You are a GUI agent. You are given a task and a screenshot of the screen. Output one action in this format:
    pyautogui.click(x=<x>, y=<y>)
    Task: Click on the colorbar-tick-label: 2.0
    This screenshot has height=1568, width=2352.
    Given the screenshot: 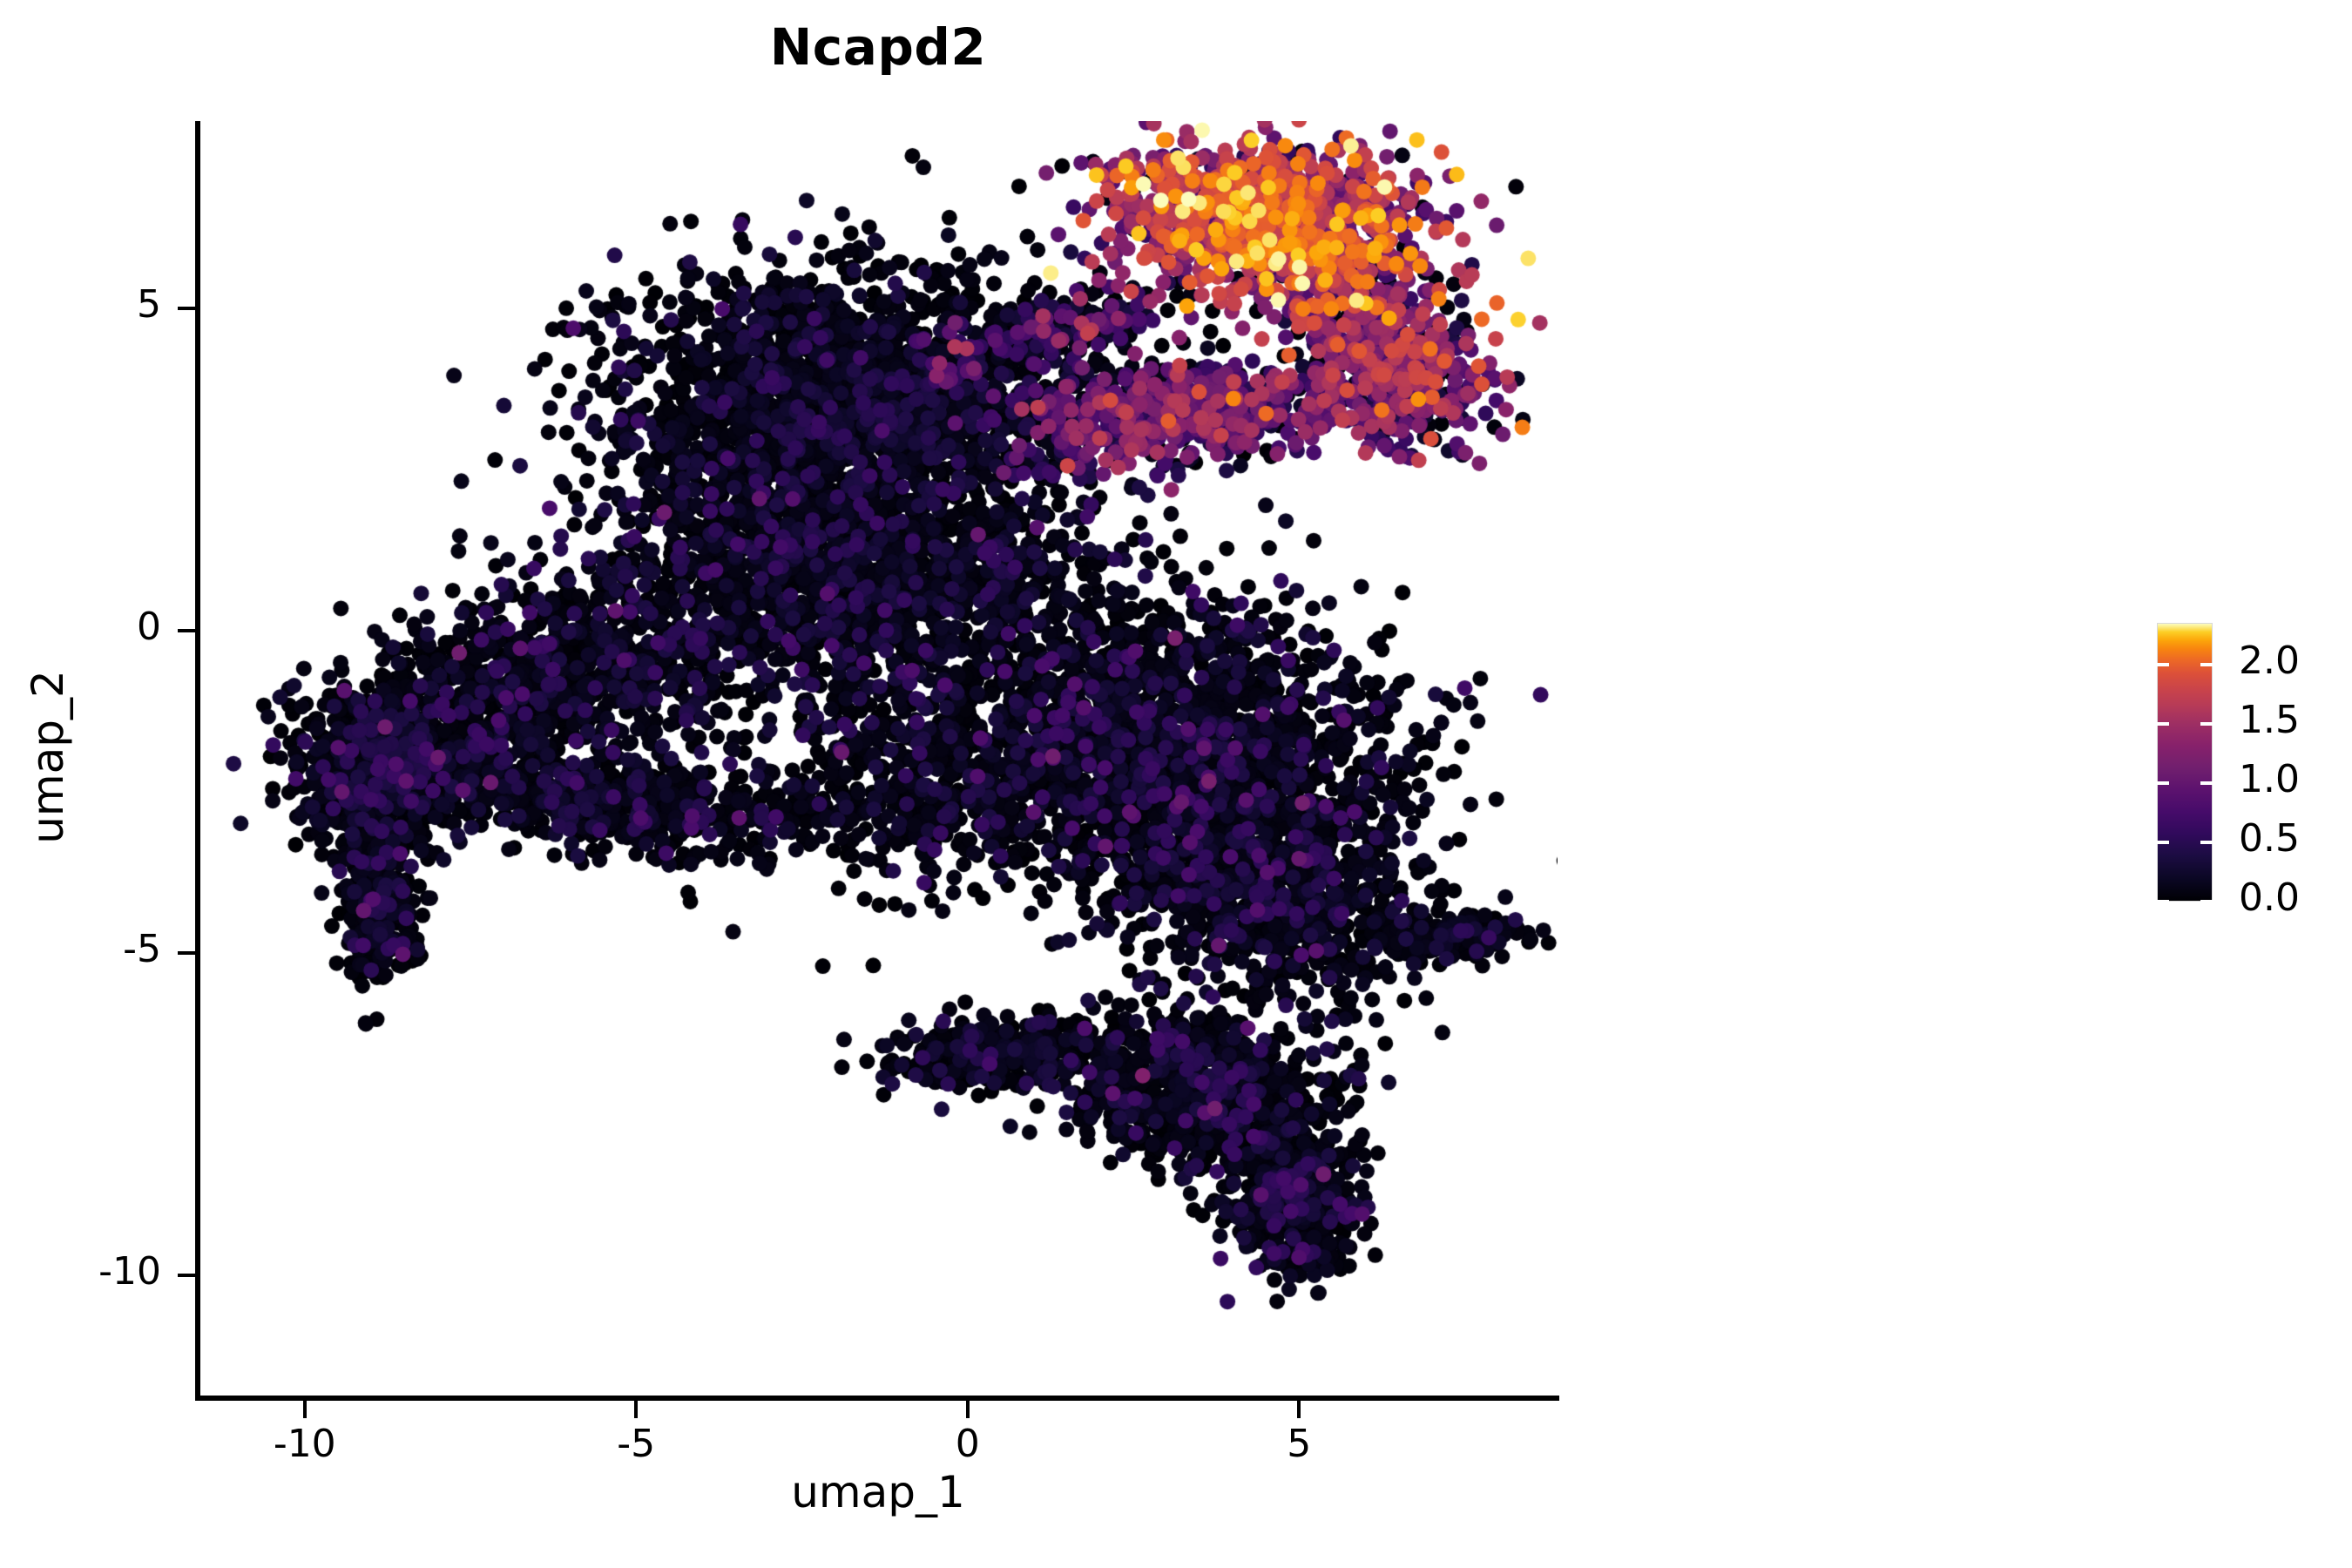 What is the action you would take?
    pyautogui.click(x=2270, y=660)
    